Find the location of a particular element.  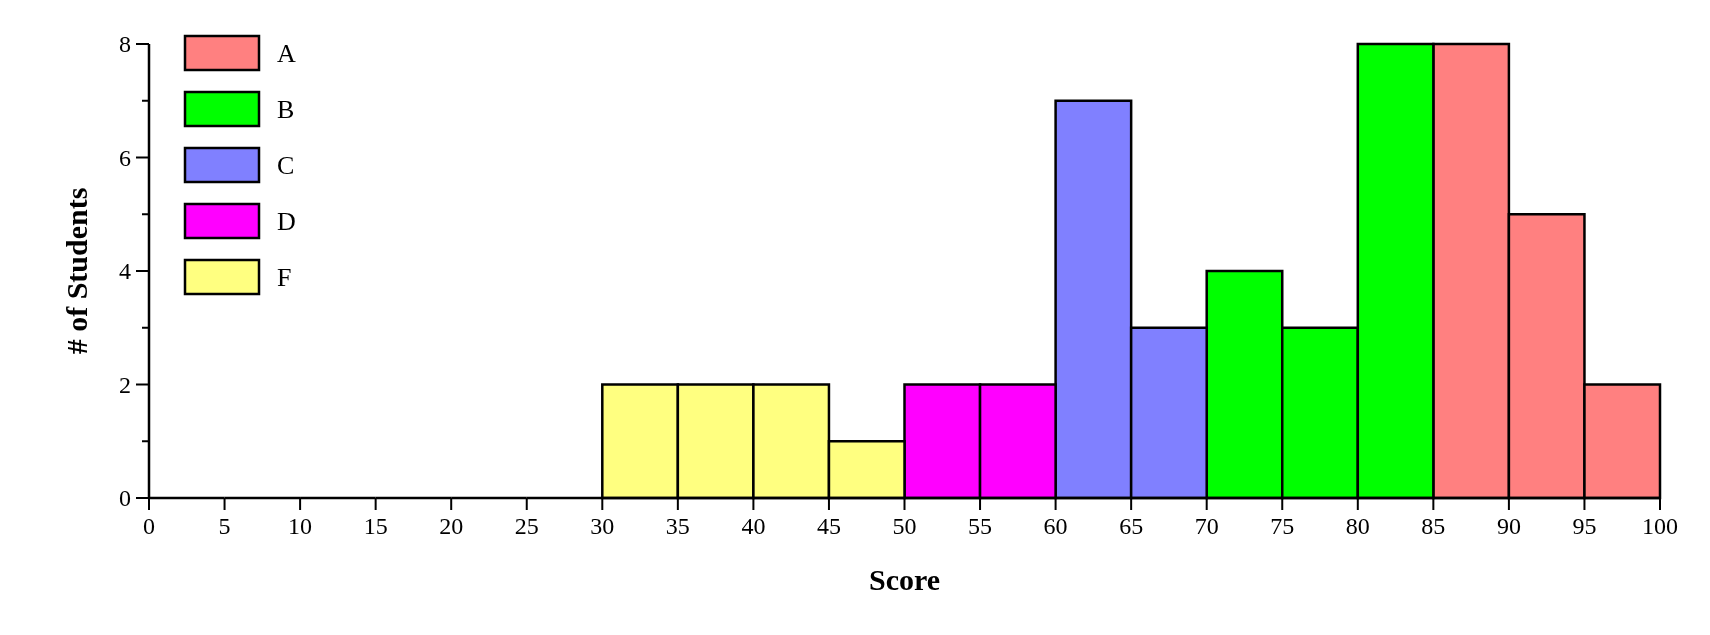

legend-label: B is located at coordinates (286, 110).